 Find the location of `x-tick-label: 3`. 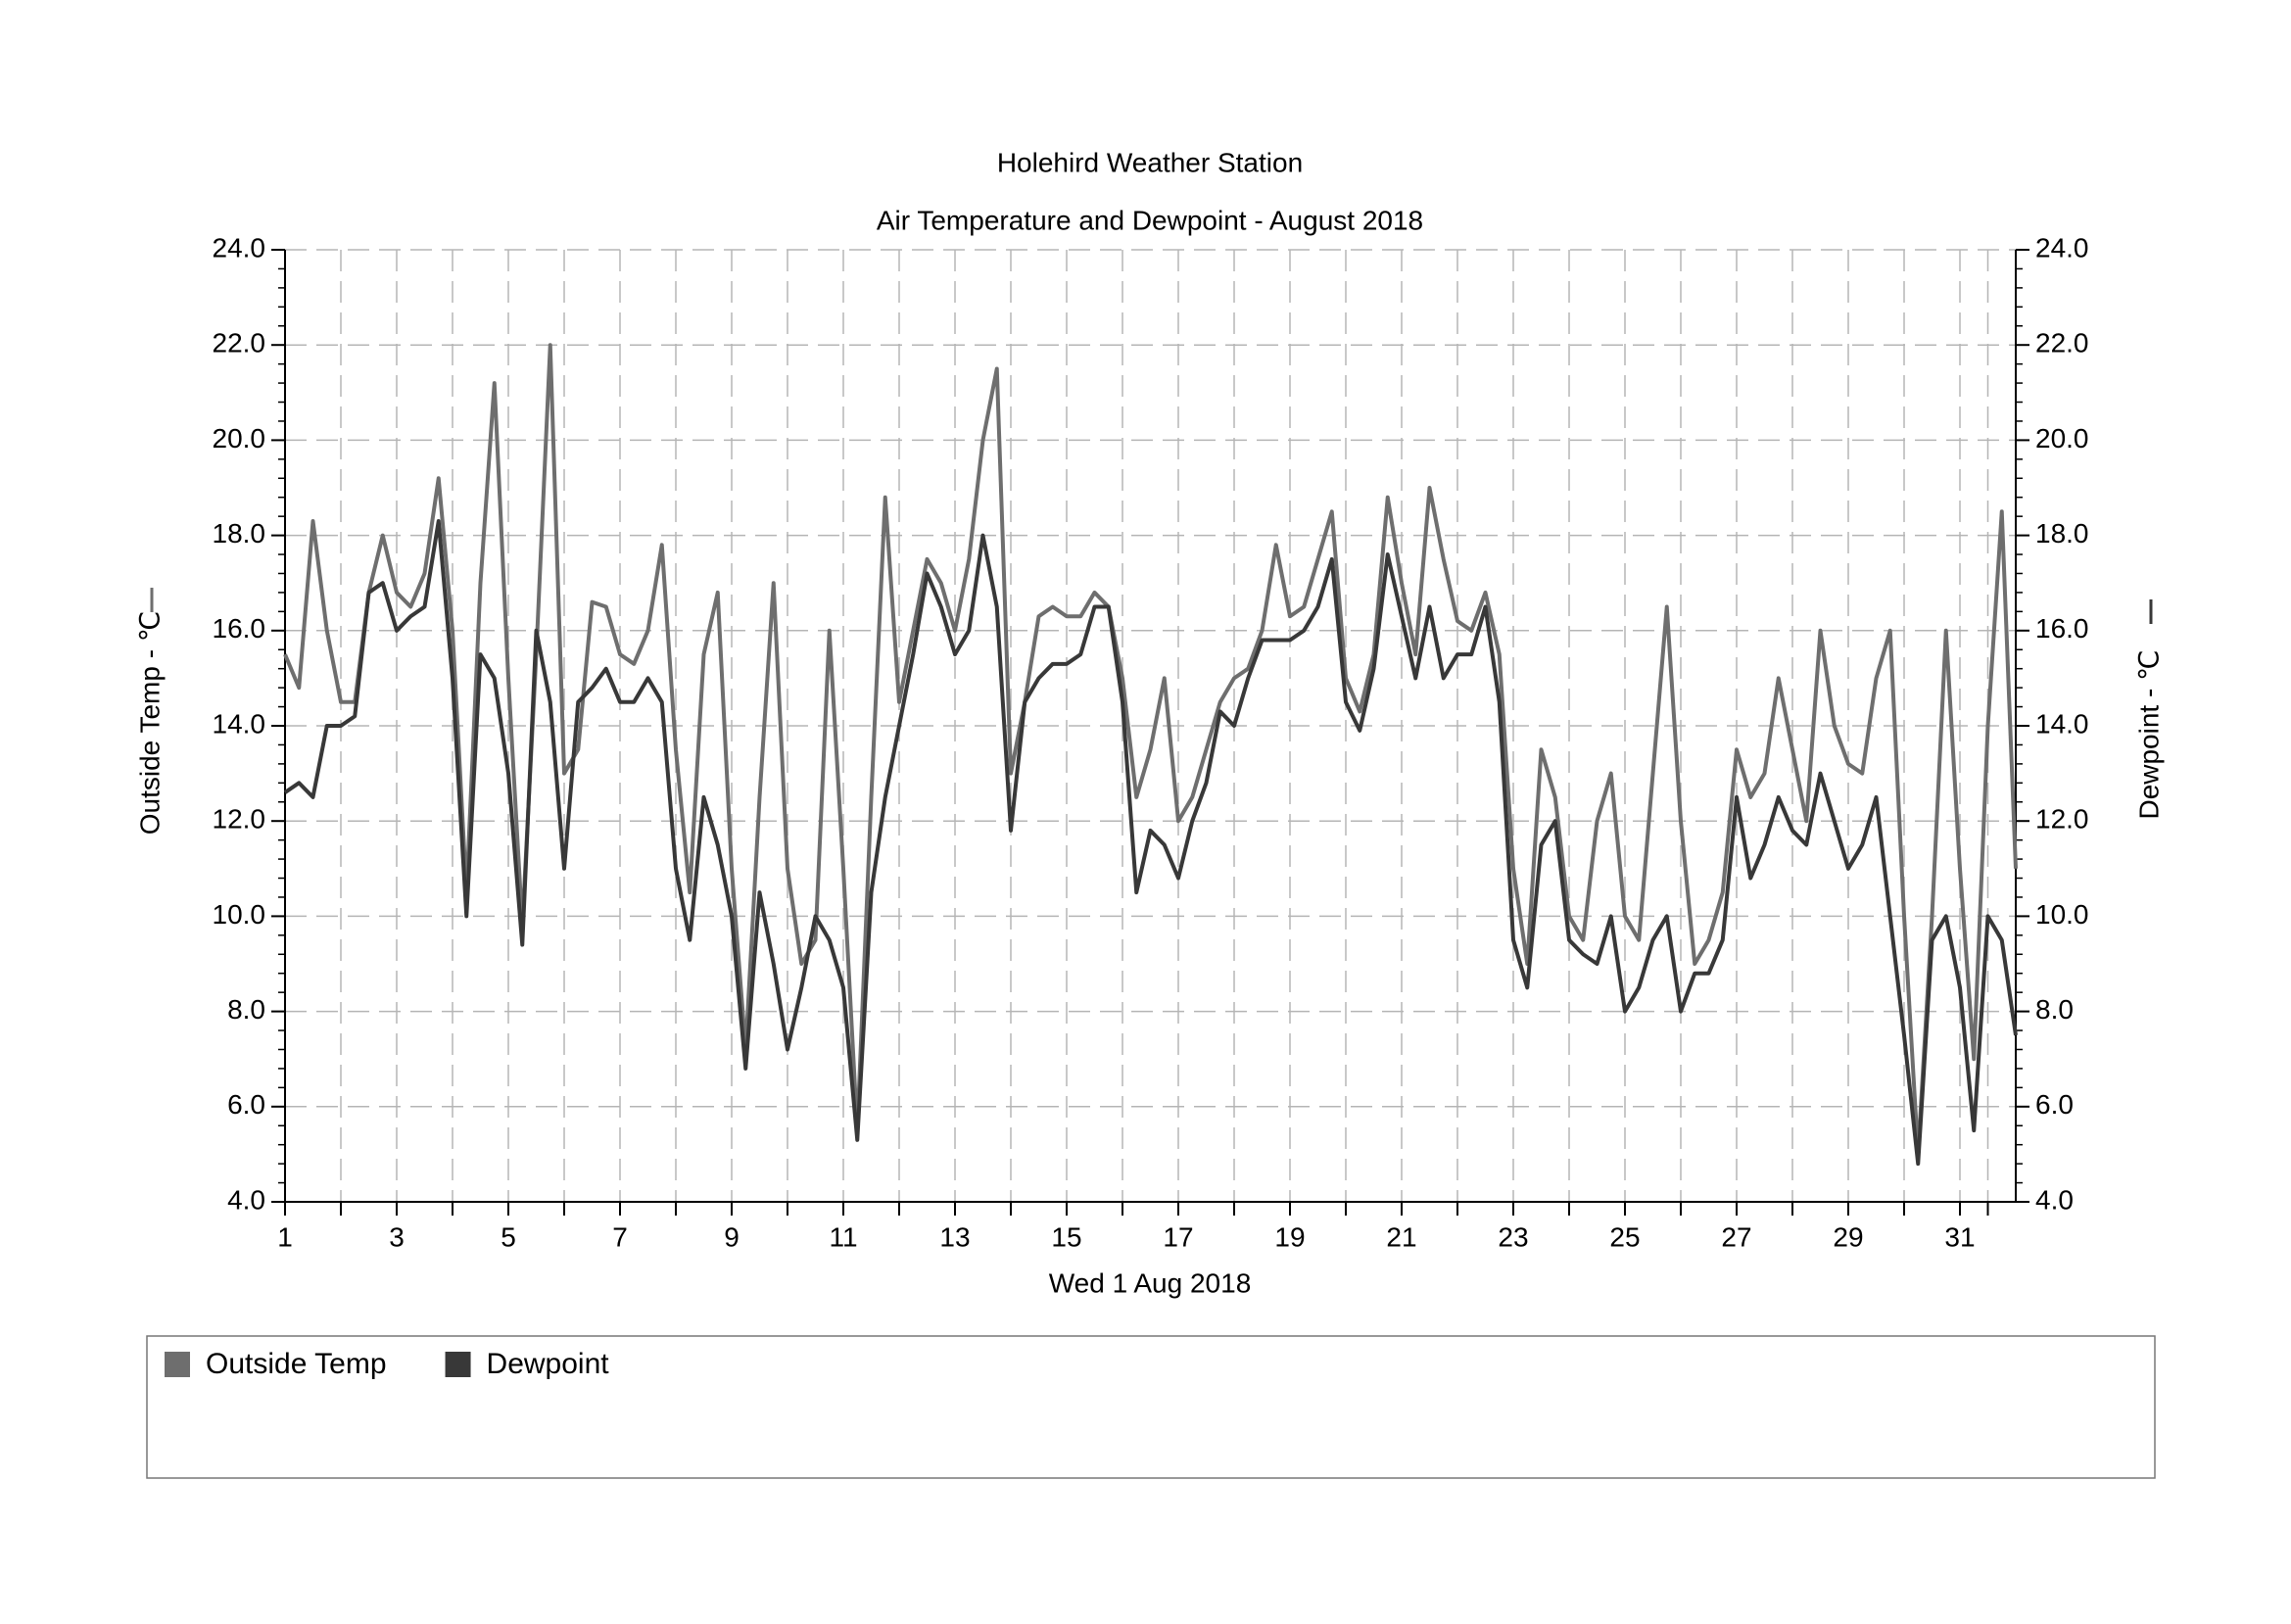

x-tick-label: 3 is located at coordinates (397, 1236).